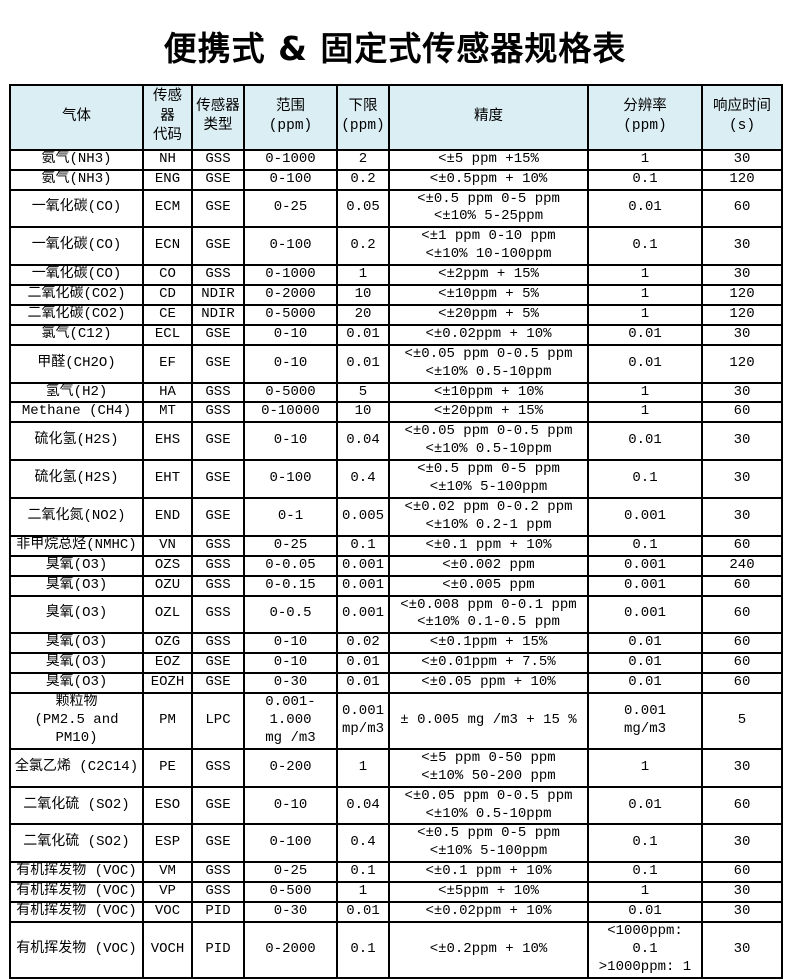  What do you see at coordinates (290, 314) in the screenshot?
I see `cell-range: 0-5000` at bounding box center [290, 314].